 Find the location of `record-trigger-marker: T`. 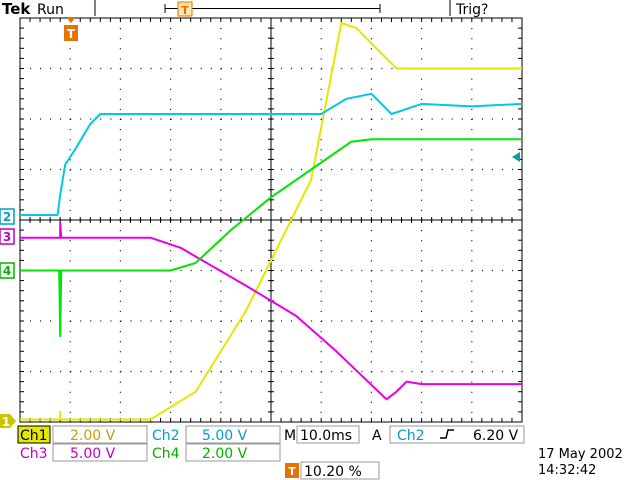

record-trigger-marker: T is located at coordinates (185, 9).